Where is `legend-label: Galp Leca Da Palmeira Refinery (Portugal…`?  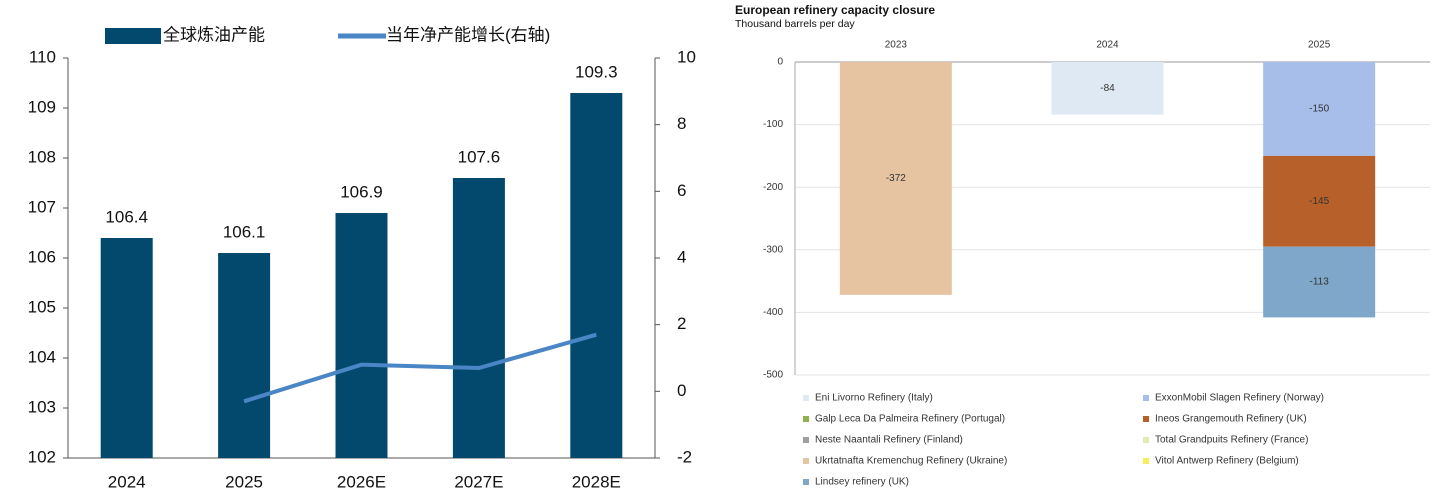
legend-label: Galp Leca Da Palmeira Refinery (Portugal… is located at coordinates (910, 419).